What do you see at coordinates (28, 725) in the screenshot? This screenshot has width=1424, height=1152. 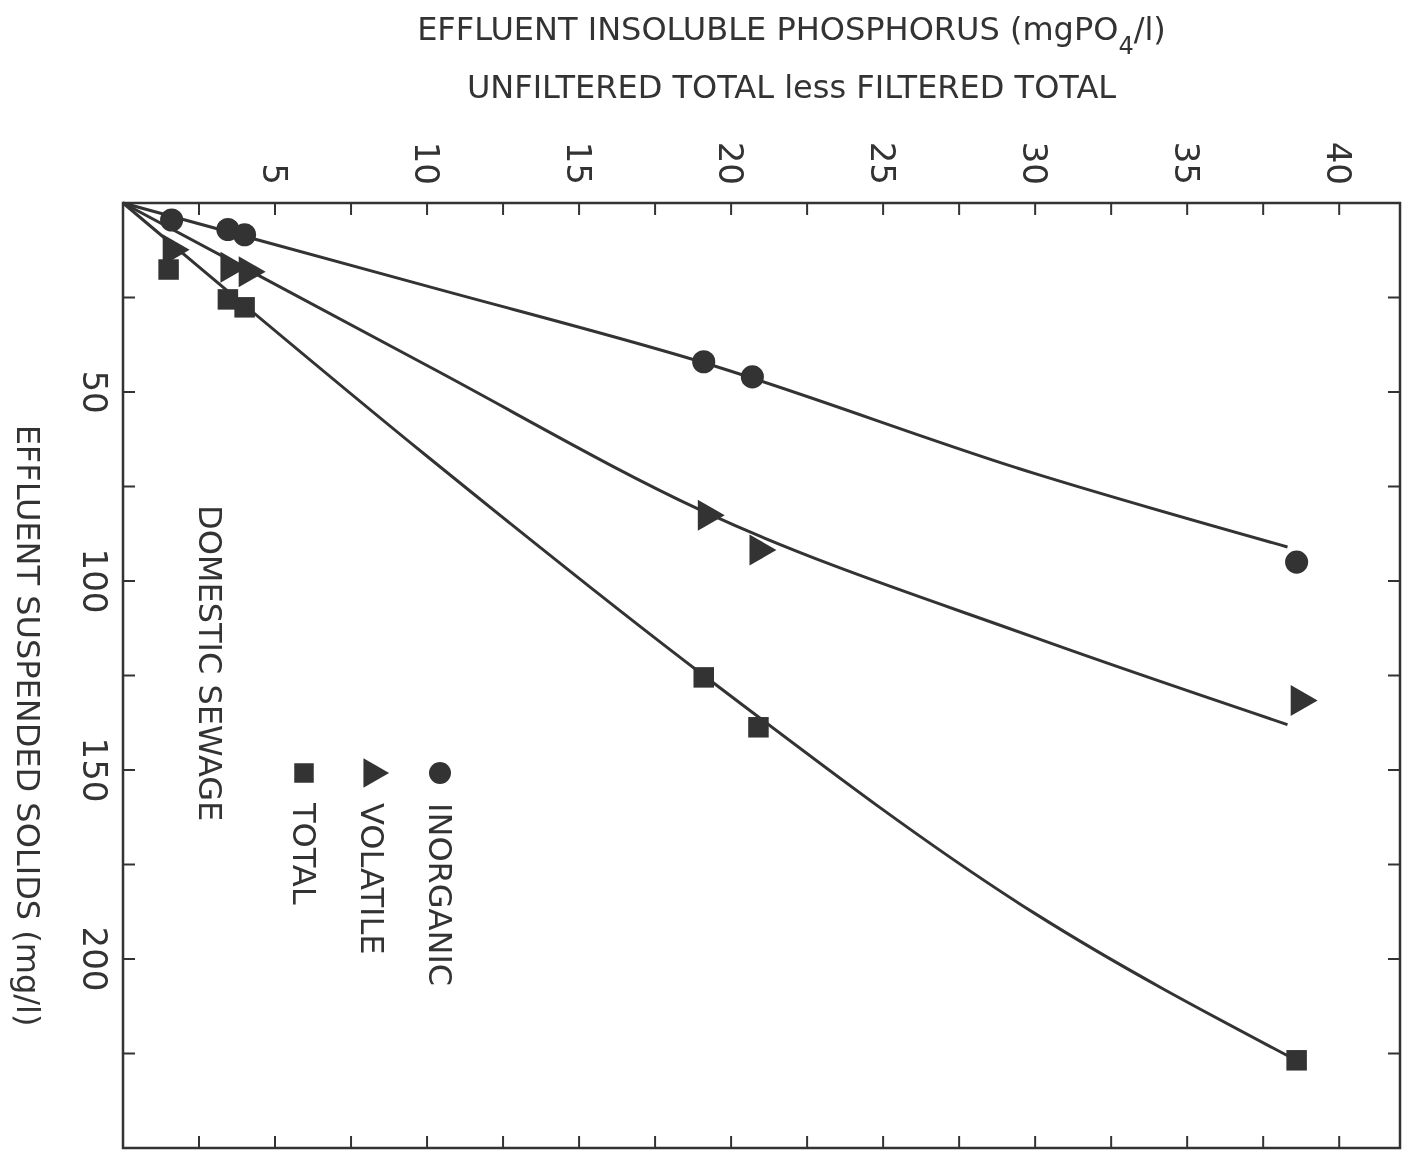 I see `y-axis-title: EFFLUENT SUSPENDED SOLIDS (mg/l)` at bounding box center [28, 725].